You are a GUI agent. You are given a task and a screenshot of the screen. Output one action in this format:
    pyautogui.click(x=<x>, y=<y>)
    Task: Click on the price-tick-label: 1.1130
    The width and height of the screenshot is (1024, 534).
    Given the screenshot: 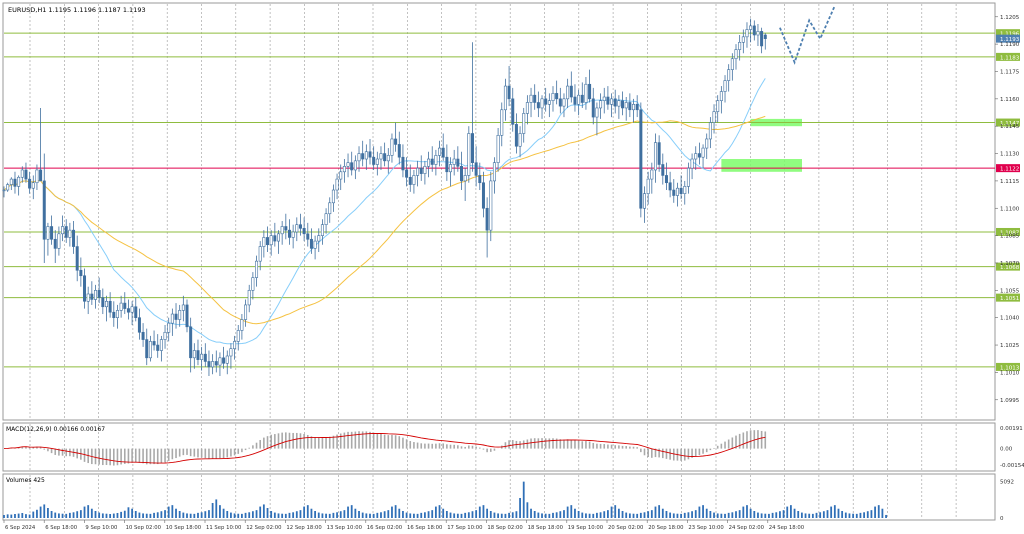 What is the action you would take?
    pyautogui.click(x=1010, y=155)
    